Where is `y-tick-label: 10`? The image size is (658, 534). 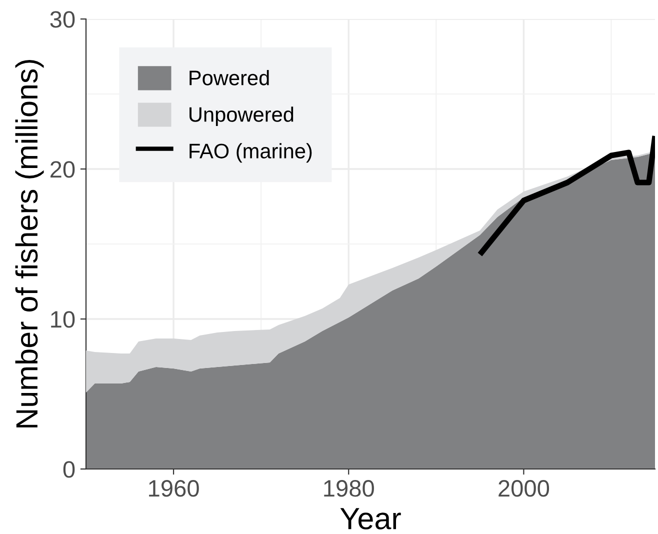
y-tick-label: 10 is located at coordinates (63, 319).